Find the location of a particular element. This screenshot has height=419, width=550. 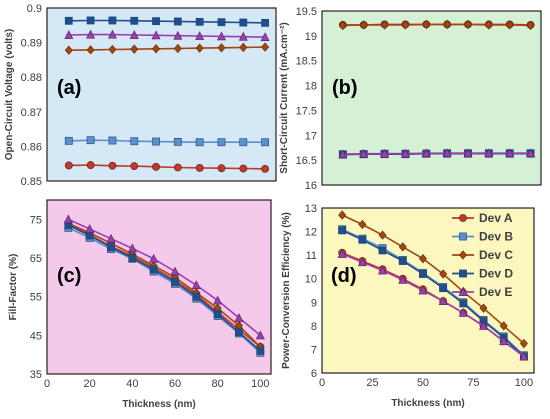

panel-b-line-dev-e is located at coordinates (436, 153).